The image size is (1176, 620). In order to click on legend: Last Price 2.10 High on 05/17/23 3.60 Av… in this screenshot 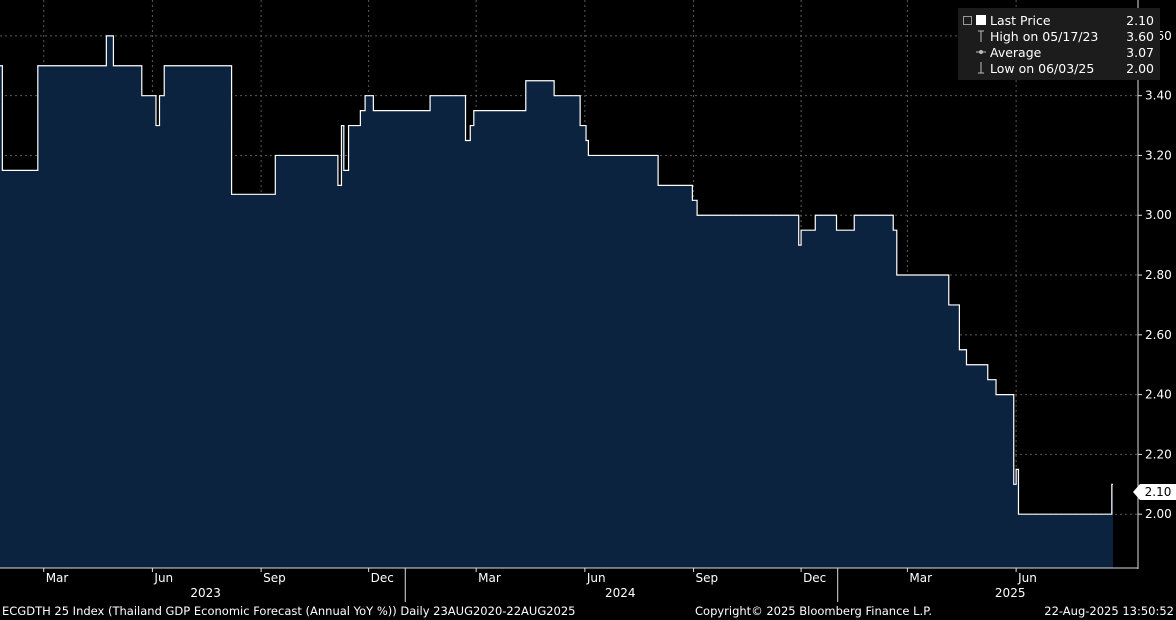, I will do `click(1059, 44)`.